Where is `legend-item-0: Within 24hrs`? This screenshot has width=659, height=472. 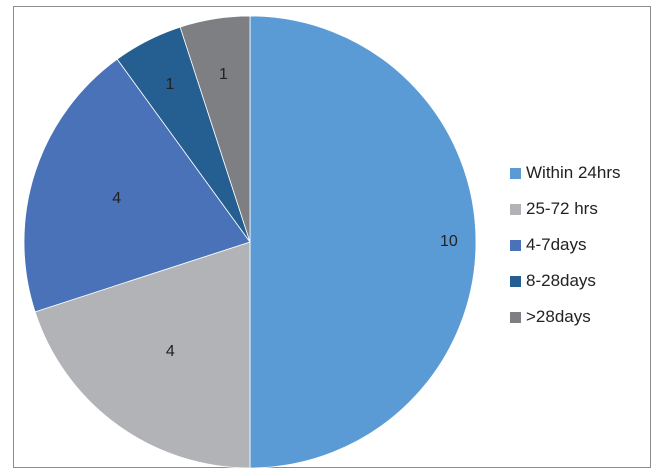 legend-item-0: Within 24hrs is located at coordinates (565, 173).